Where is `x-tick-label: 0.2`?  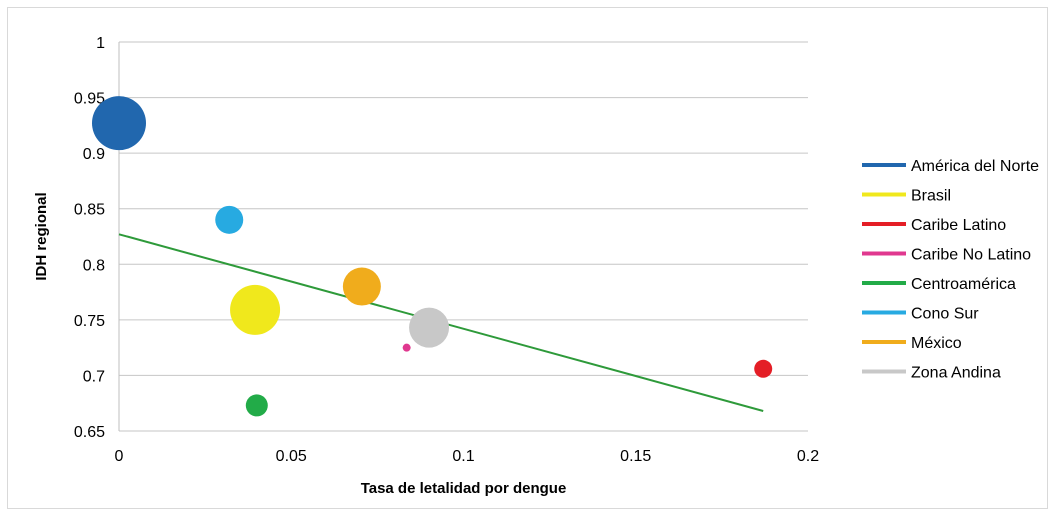
x-tick-label: 0.2 is located at coordinates (808, 456).